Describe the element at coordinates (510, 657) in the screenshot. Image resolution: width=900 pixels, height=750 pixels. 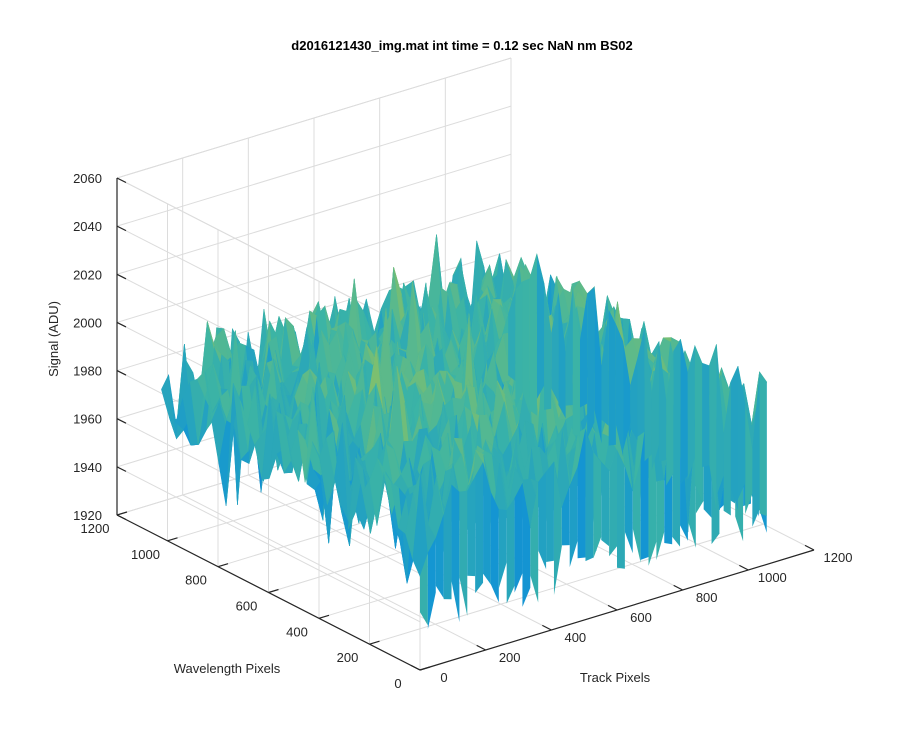
I see `x-tick-label: 200` at that location.